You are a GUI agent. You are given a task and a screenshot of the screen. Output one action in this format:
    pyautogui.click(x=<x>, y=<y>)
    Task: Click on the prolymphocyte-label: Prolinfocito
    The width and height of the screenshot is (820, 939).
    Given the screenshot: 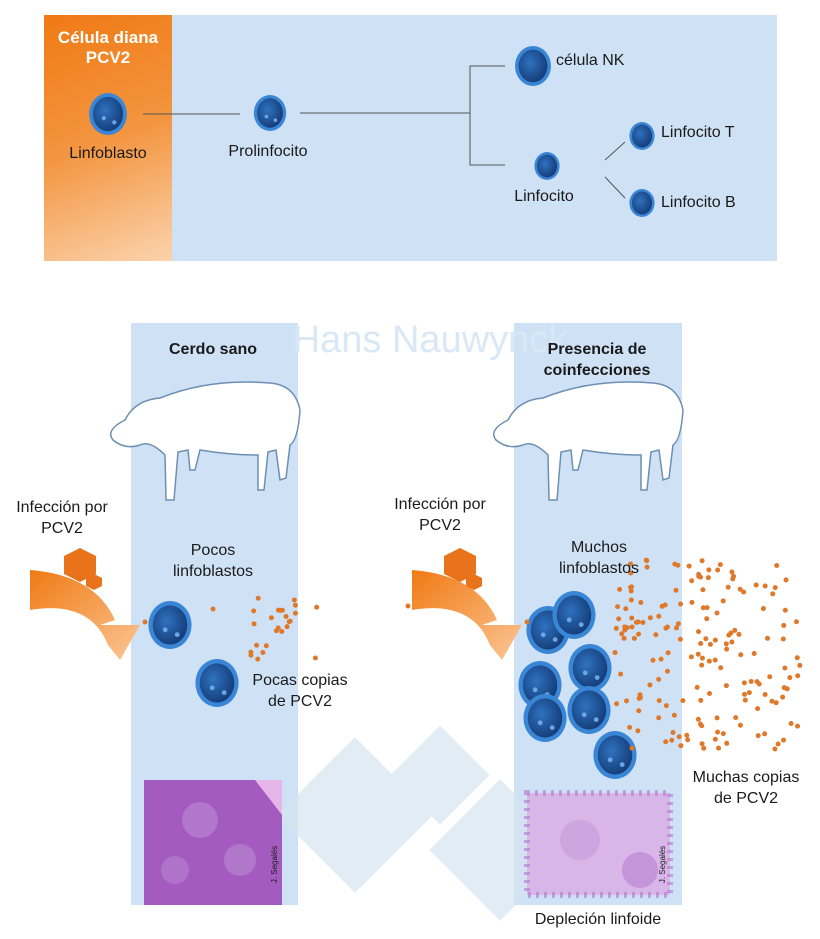 What is the action you would take?
    pyautogui.click(x=268, y=151)
    